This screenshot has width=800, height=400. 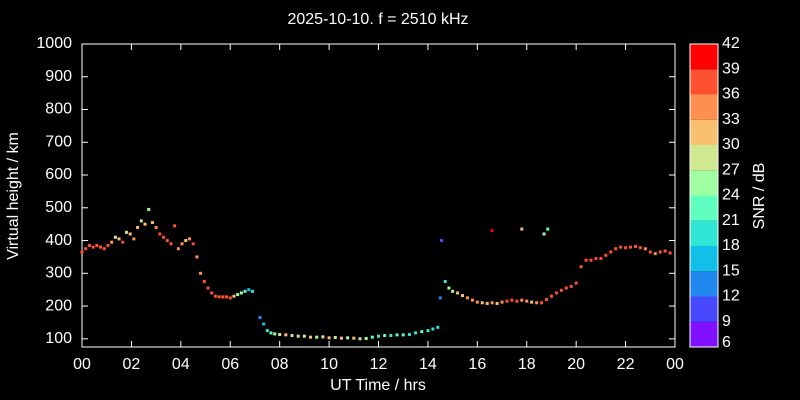 What do you see at coordinates (576, 364) in the screenshot?
I see `x-tick-label: 20` at bounding box center [576, 364].